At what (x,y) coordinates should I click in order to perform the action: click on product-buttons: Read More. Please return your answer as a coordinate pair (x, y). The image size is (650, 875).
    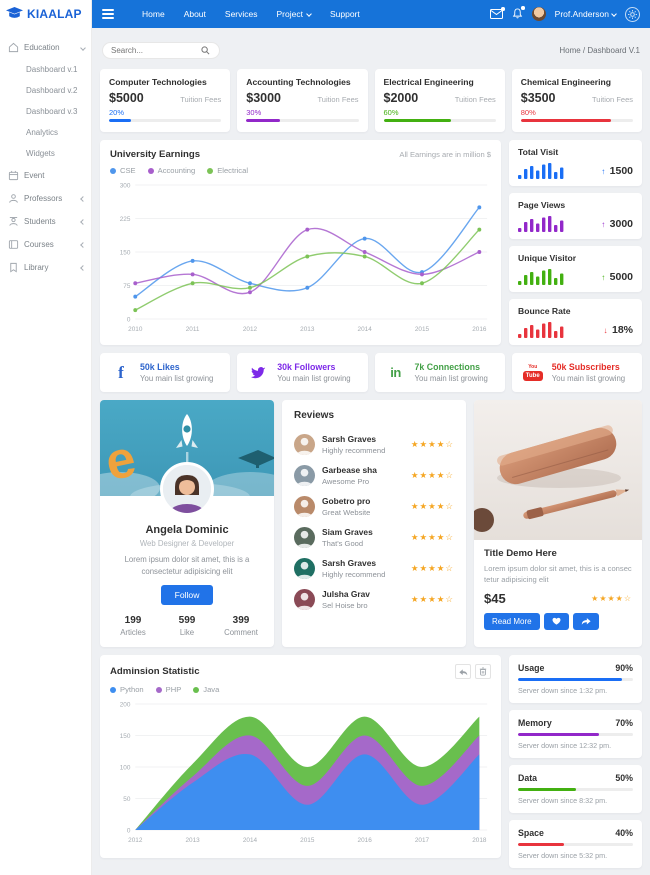
    Looking at the image, I should click on (558, 621).